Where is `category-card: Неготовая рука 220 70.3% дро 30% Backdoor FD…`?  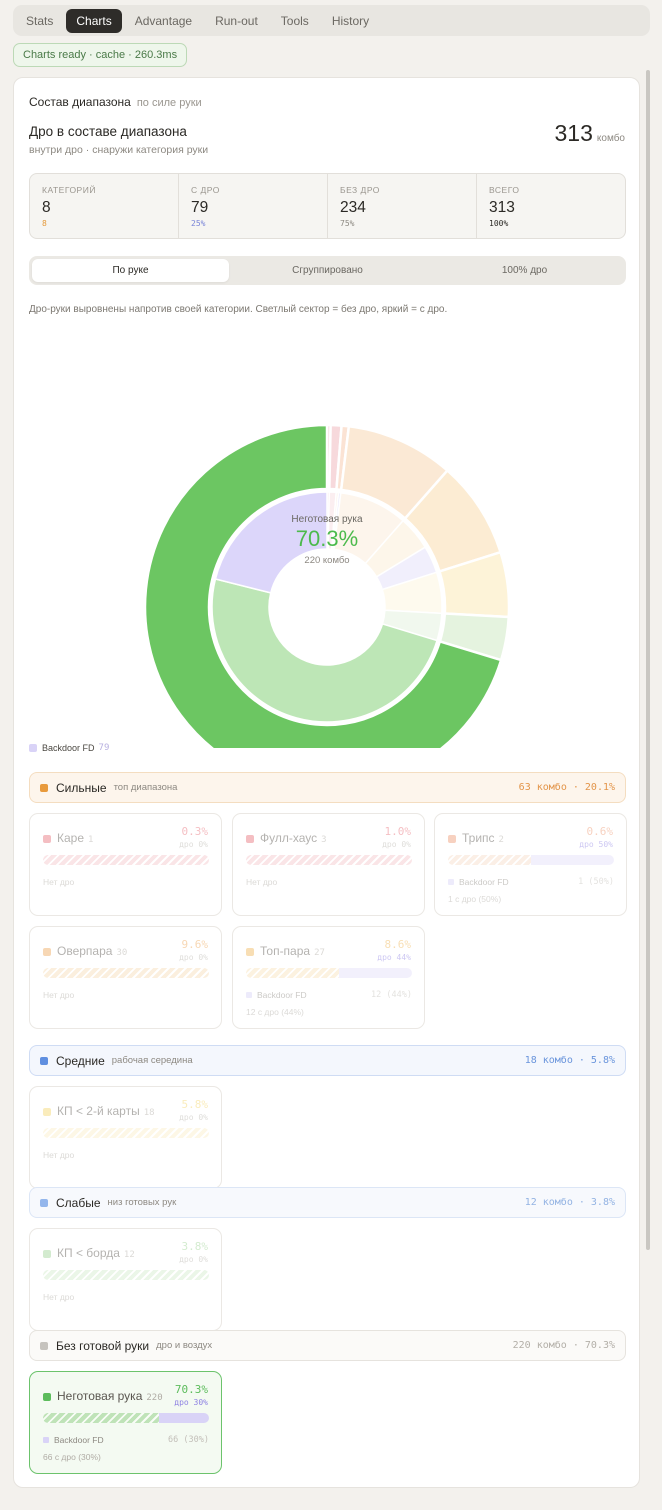
category-card: Неготовая рука 220 70.3% дро 30% Backdoor FD… is located at coordinates (125, 1422).